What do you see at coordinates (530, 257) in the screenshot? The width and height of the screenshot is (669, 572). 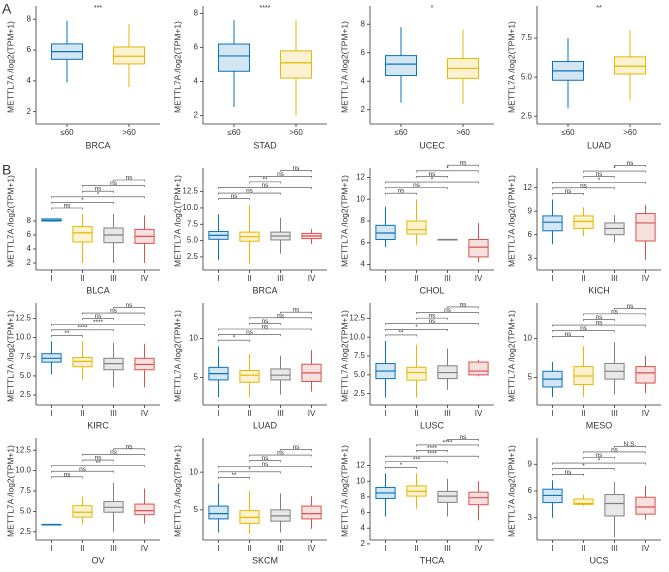 I see `y-tick-label: 3` at bounding box center [530, 257].